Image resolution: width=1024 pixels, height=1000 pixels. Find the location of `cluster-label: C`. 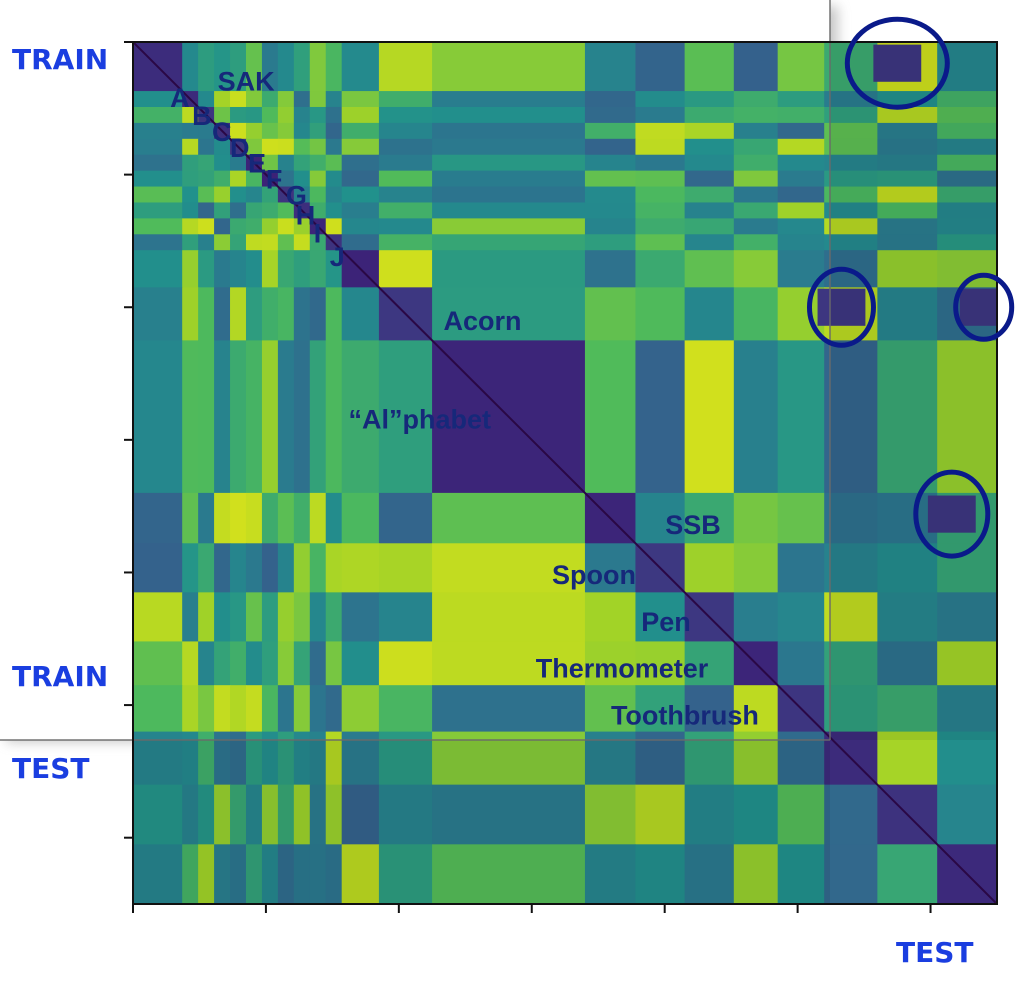

cluster-label: C is located at coordinates (222, 132).